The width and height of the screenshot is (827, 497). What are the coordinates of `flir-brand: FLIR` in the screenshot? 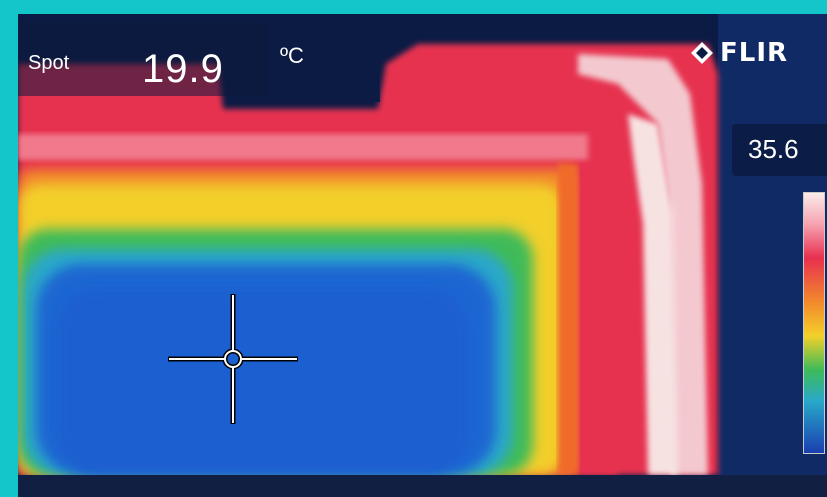 It's located at (739, 53).